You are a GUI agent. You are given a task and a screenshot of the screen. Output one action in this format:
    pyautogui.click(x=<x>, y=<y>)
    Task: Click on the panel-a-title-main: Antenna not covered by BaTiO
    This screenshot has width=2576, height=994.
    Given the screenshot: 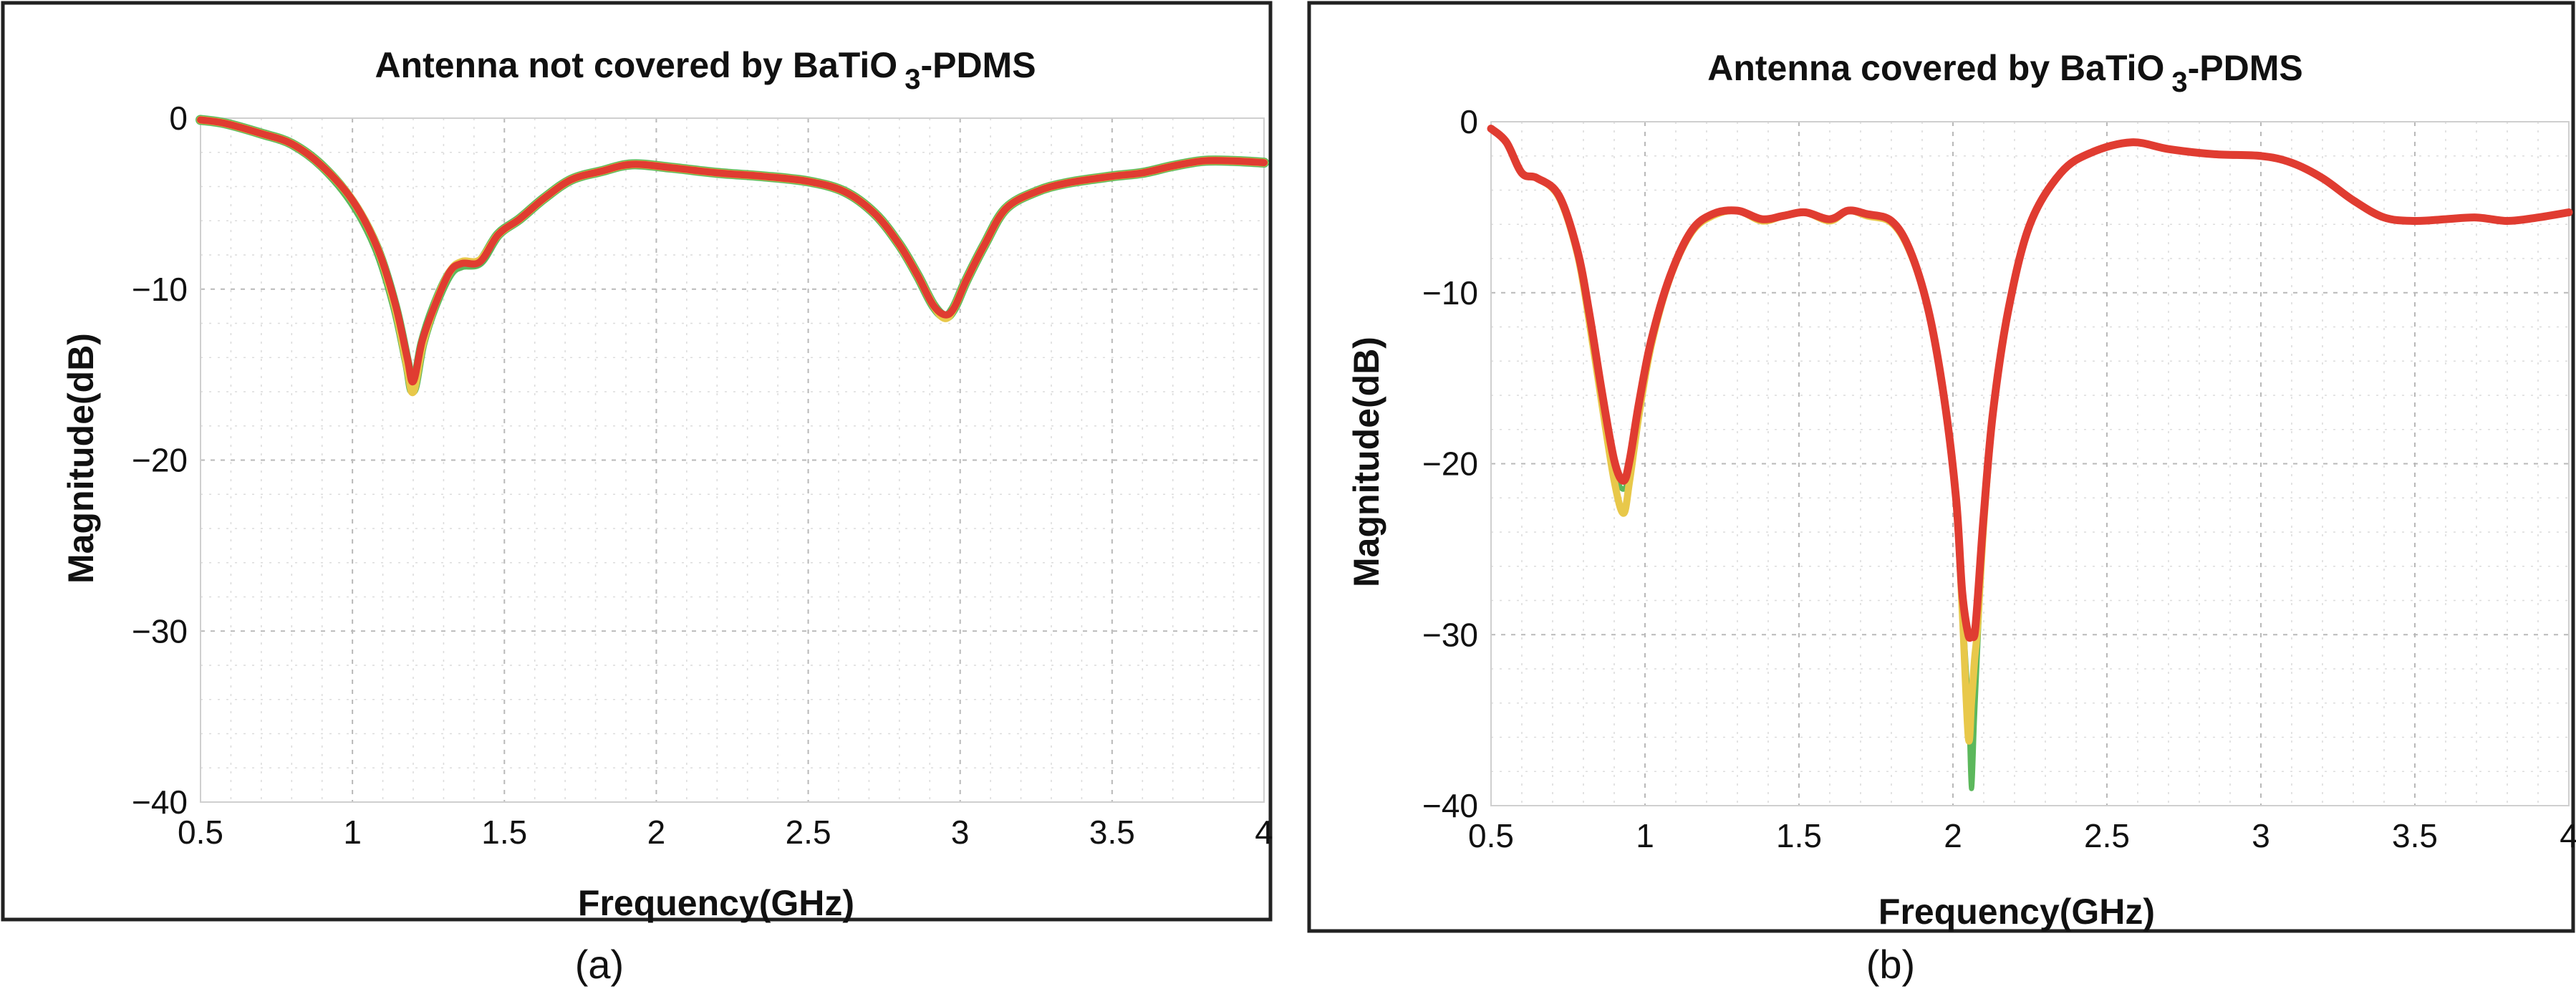 What is the action you would take?
    pyautogui.click(x=636, y=65)
    